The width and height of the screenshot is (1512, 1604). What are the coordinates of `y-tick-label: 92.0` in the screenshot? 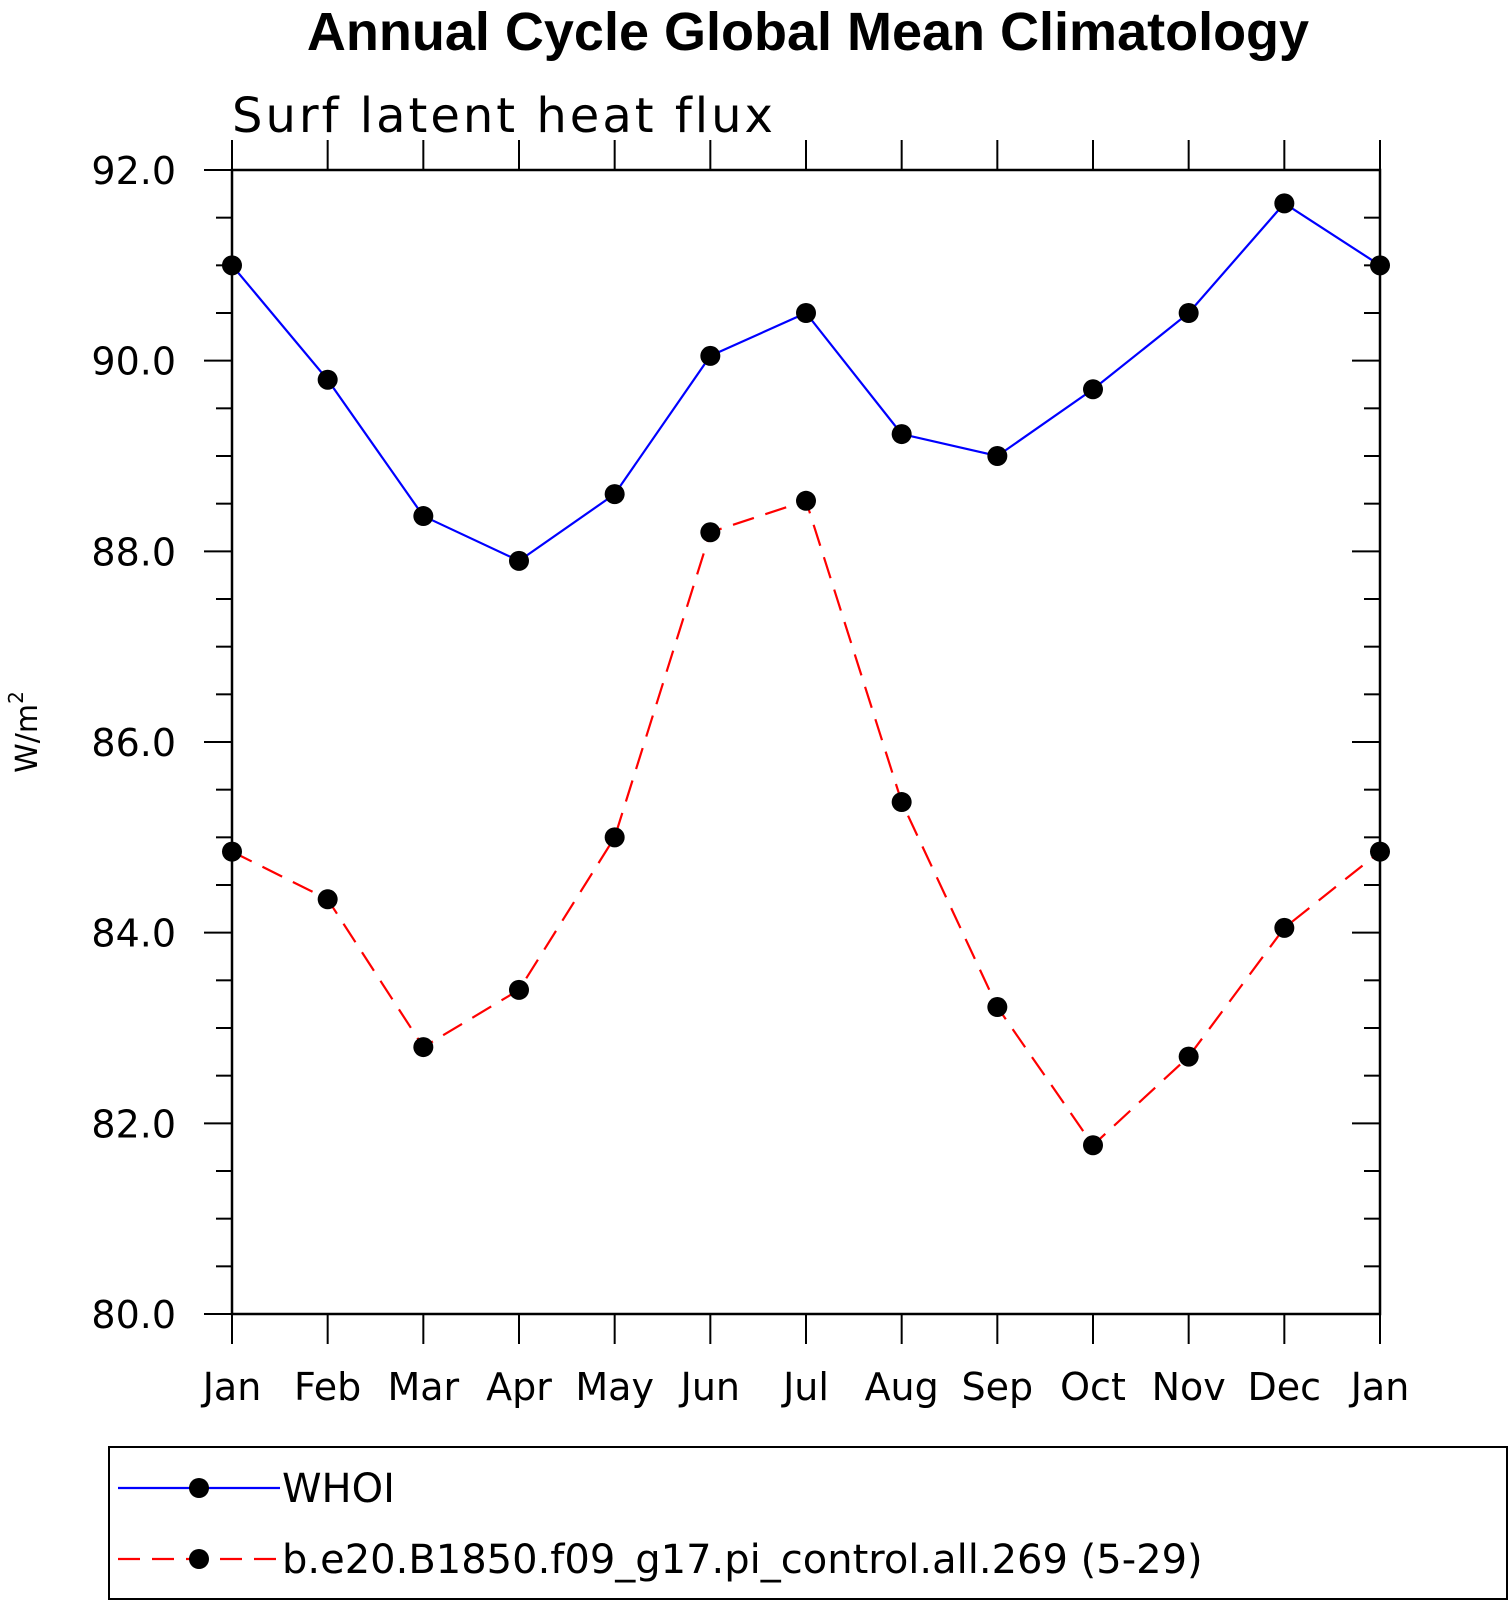 It's located at (133, 171).